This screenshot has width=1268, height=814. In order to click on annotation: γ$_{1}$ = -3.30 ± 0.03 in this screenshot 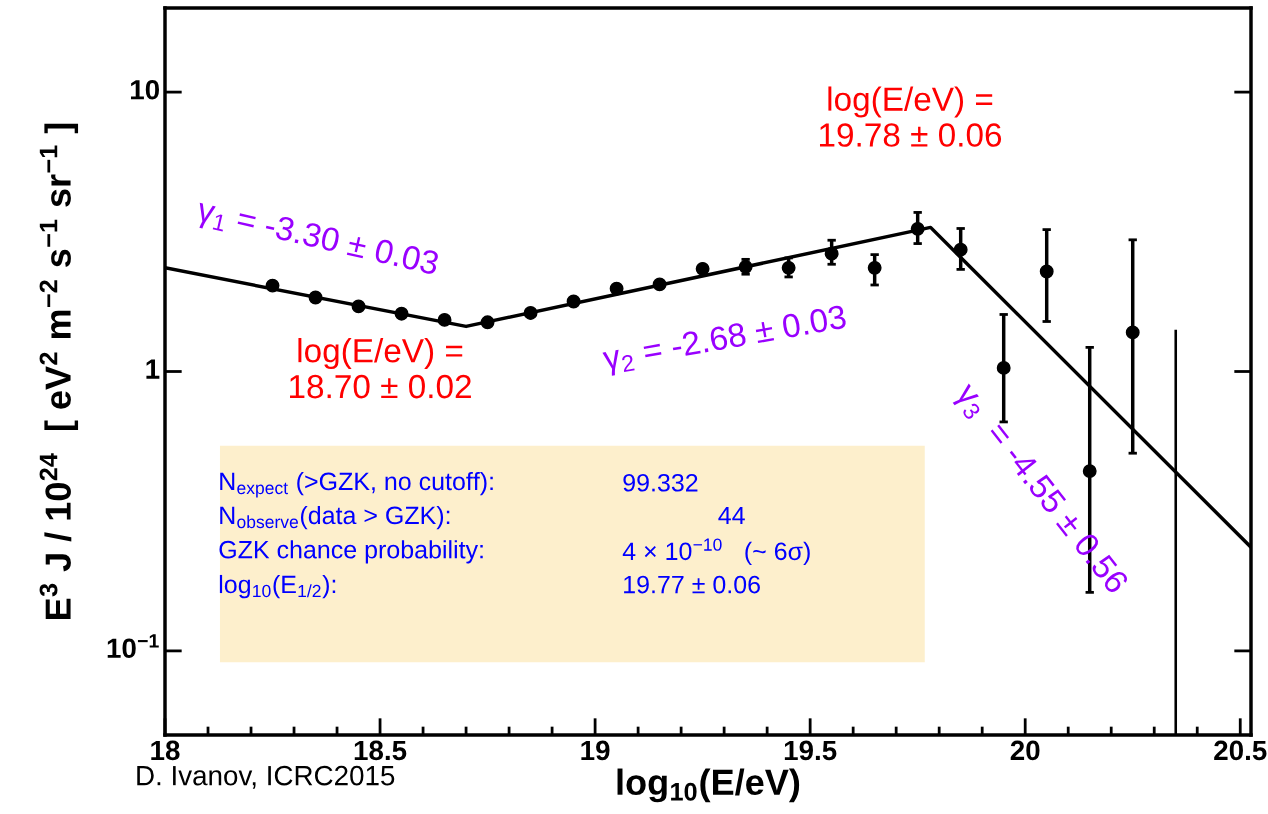, I will do `click(317, 239)`.